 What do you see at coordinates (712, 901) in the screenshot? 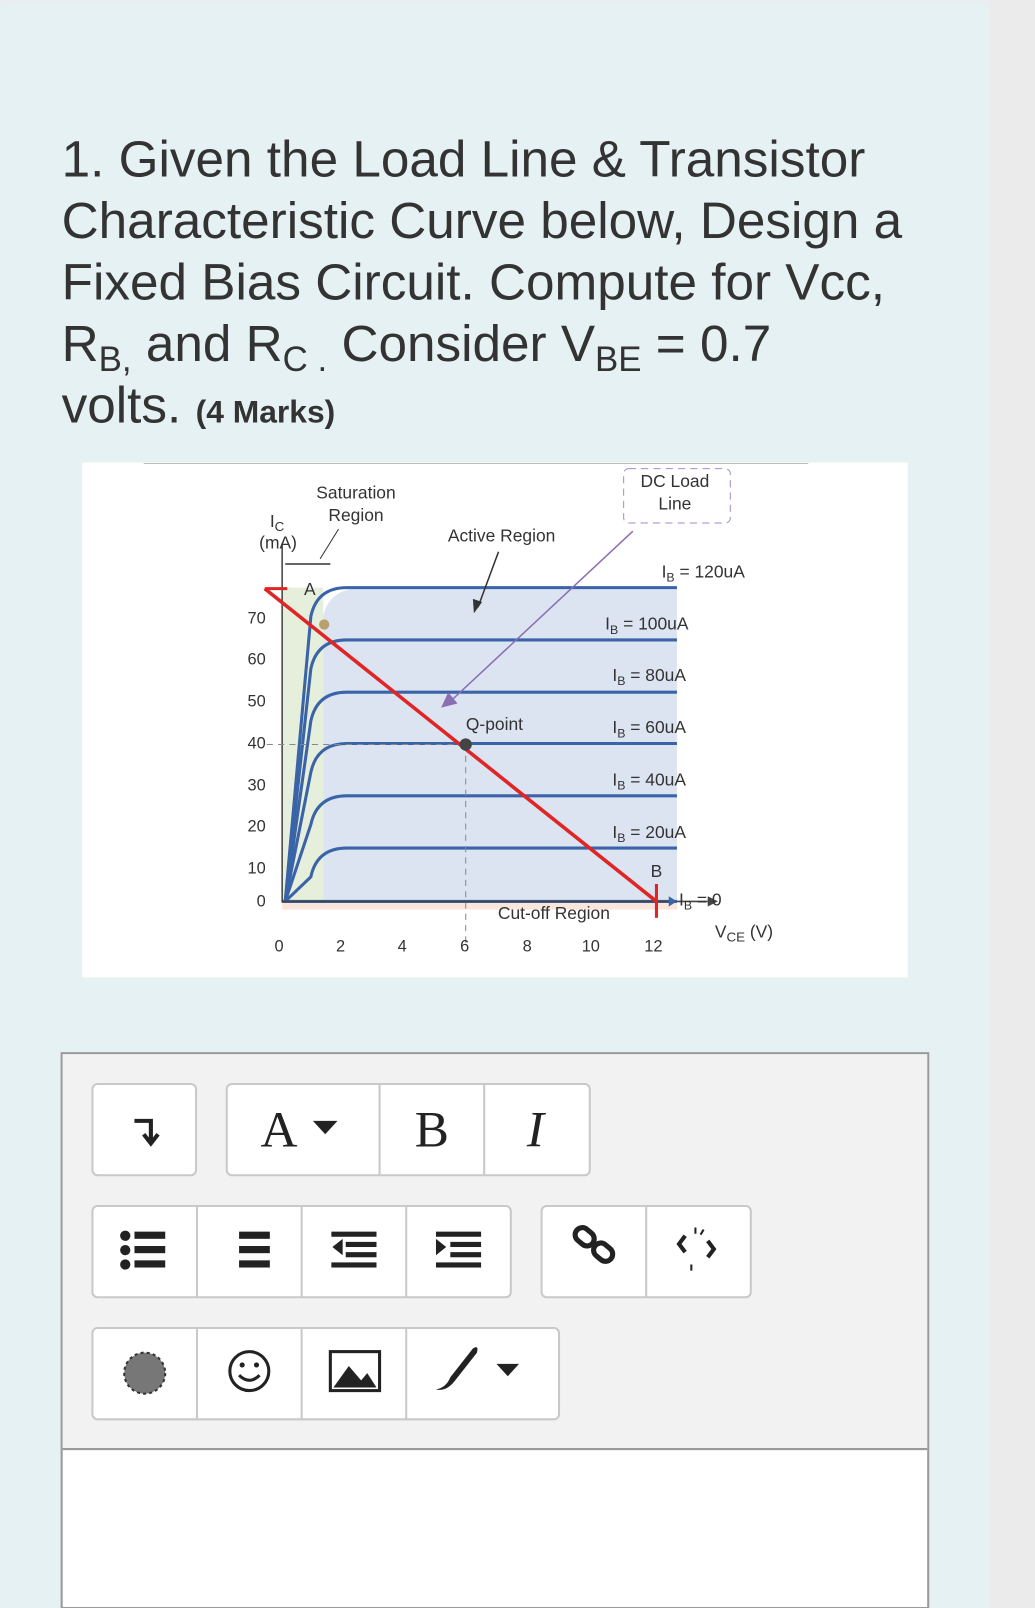
I see `axis-arrow` at bounding box center [712, 901].